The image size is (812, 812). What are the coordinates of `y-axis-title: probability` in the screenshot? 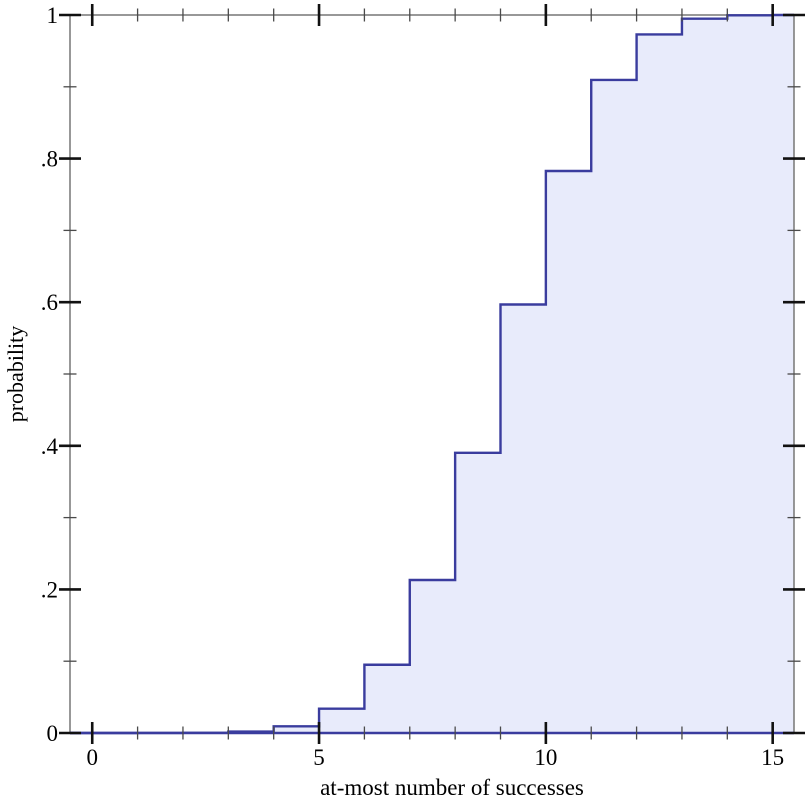 It's located at (15, 374).